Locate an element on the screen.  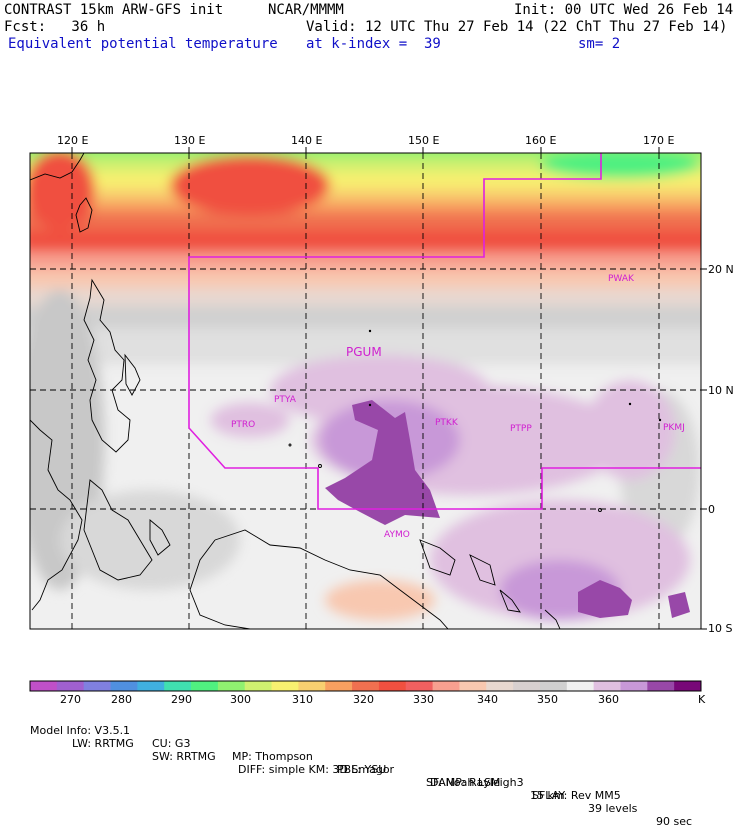
station-ptya: PTYA is located at coordinates (285, 400).